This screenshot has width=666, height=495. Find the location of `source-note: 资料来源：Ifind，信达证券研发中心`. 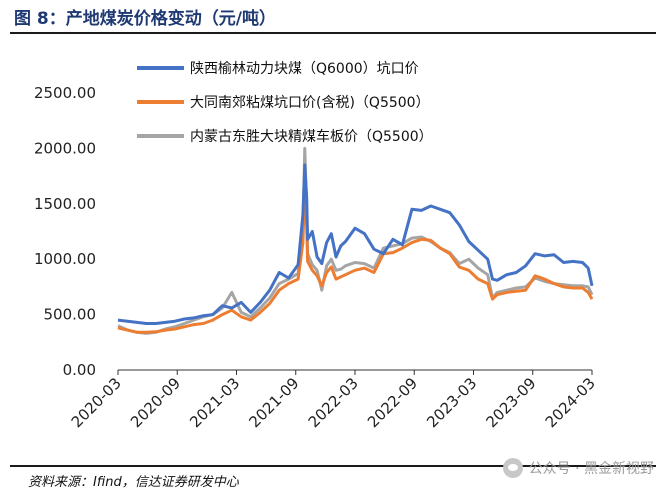

source-note: 资料来源：Ifind，信达证券研发中心 is located at coordinates (133, 482).